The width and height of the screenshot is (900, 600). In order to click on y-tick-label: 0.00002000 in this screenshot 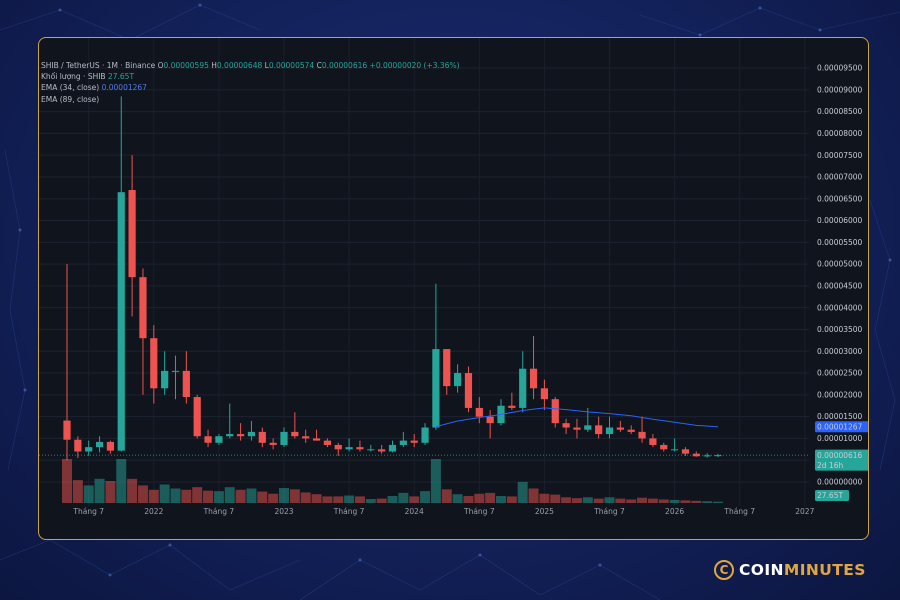, I will do `click(840, 394)`.